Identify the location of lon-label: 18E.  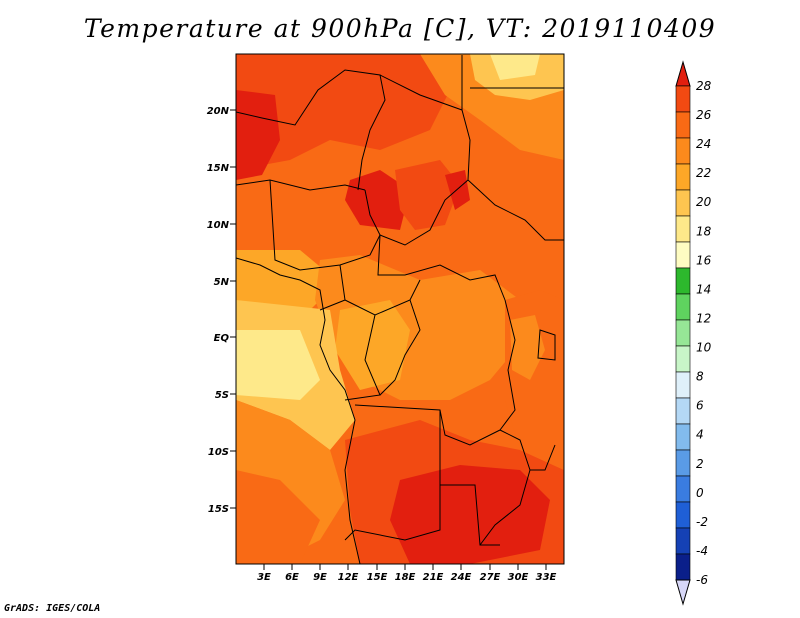
(405, 577).